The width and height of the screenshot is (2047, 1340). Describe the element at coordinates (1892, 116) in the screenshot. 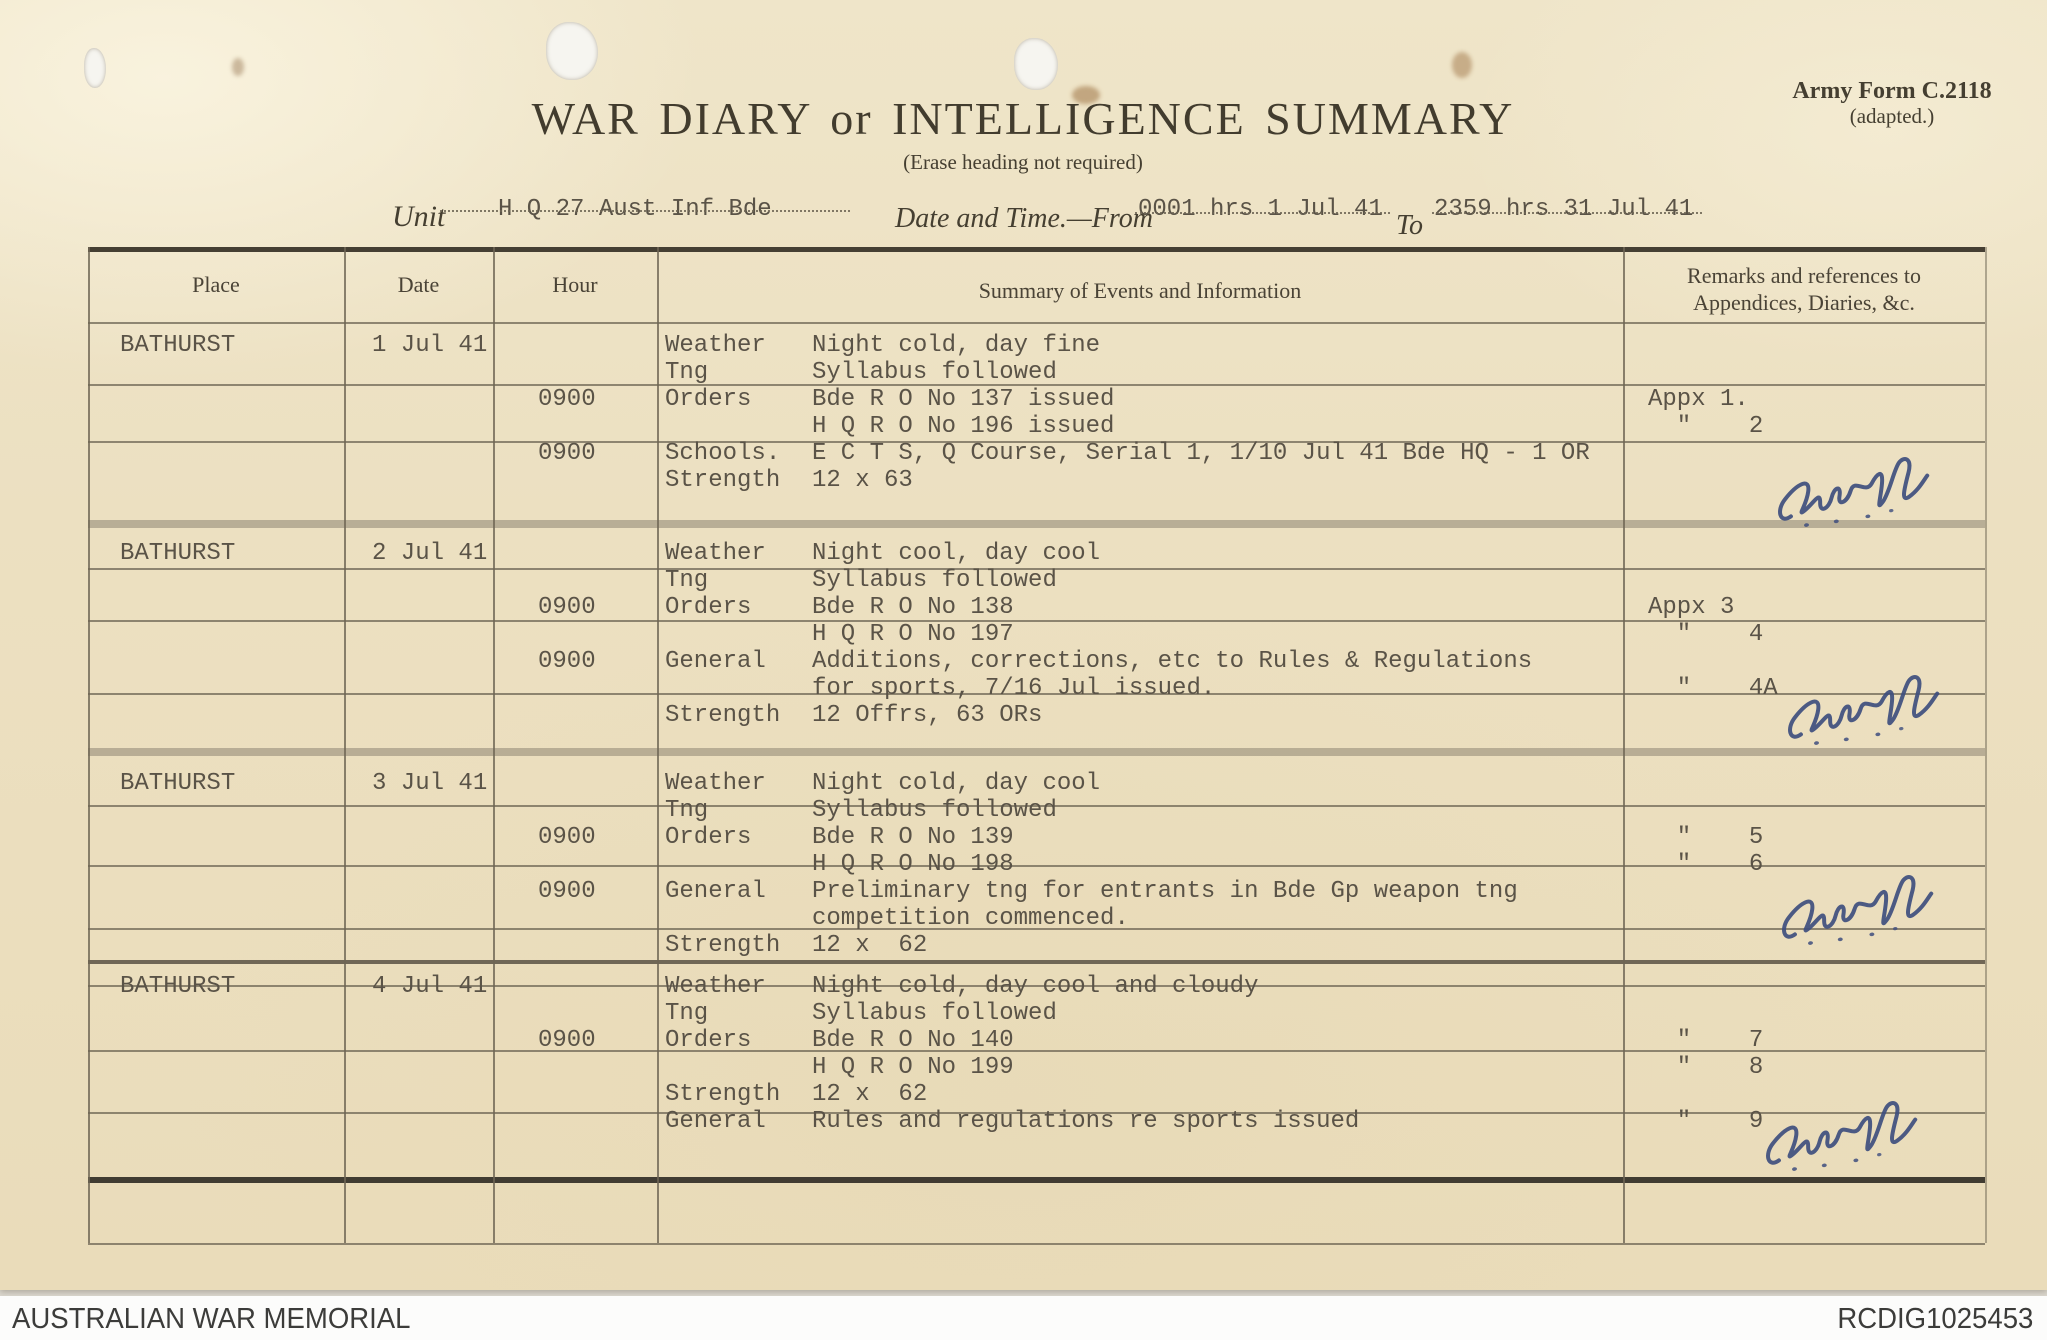

I see `form-number-sub: (adapted.)` at that location.